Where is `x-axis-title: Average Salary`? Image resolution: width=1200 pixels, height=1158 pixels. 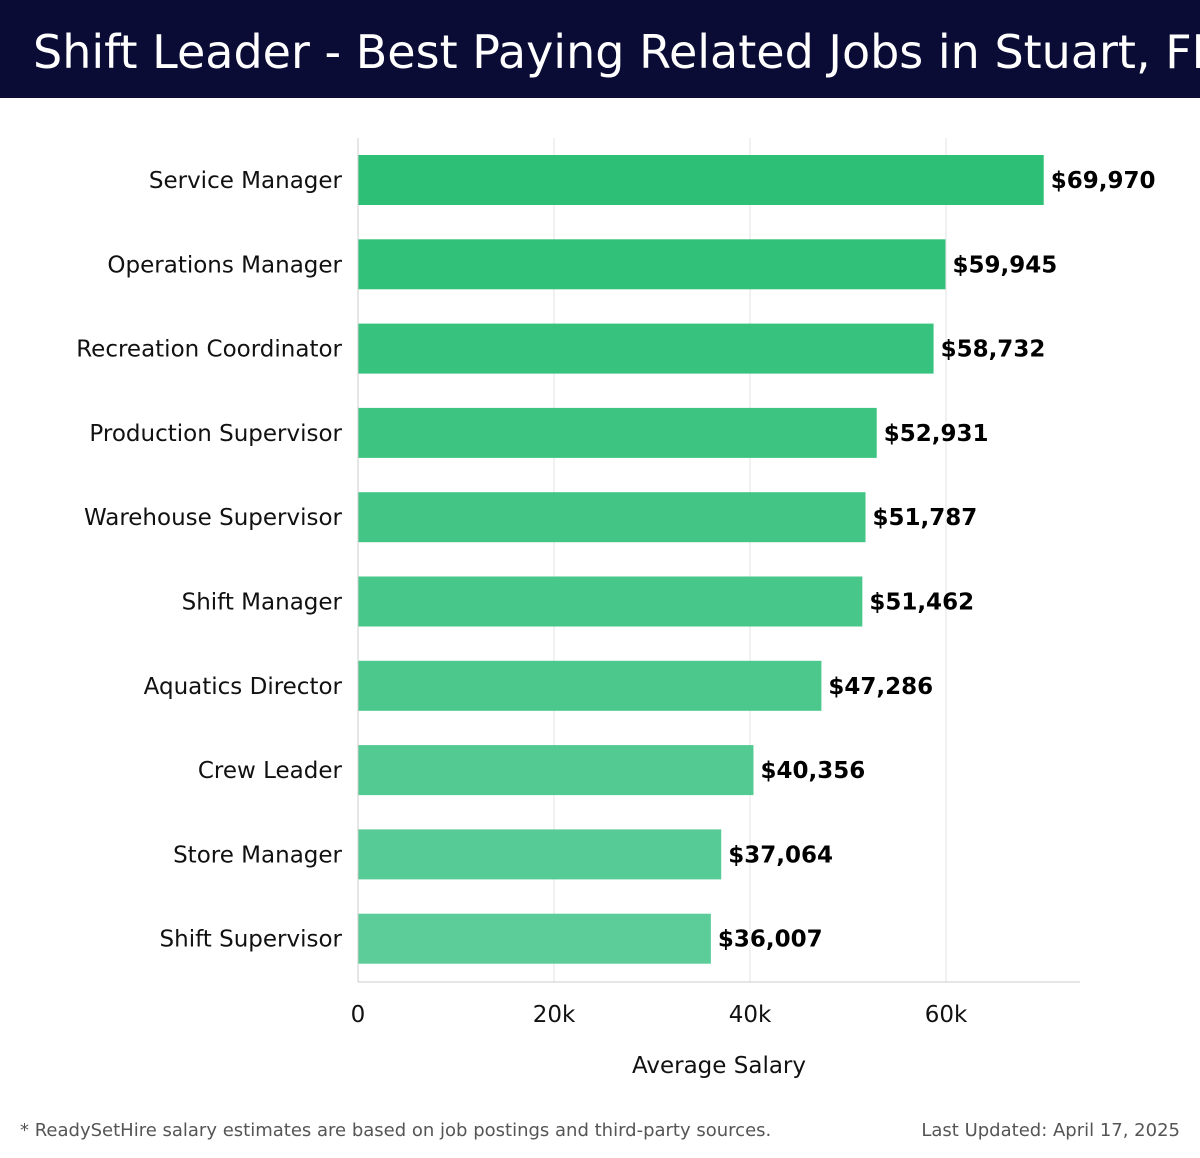 x-axis-title: Average Salary is located at coordinates (719, 1066).